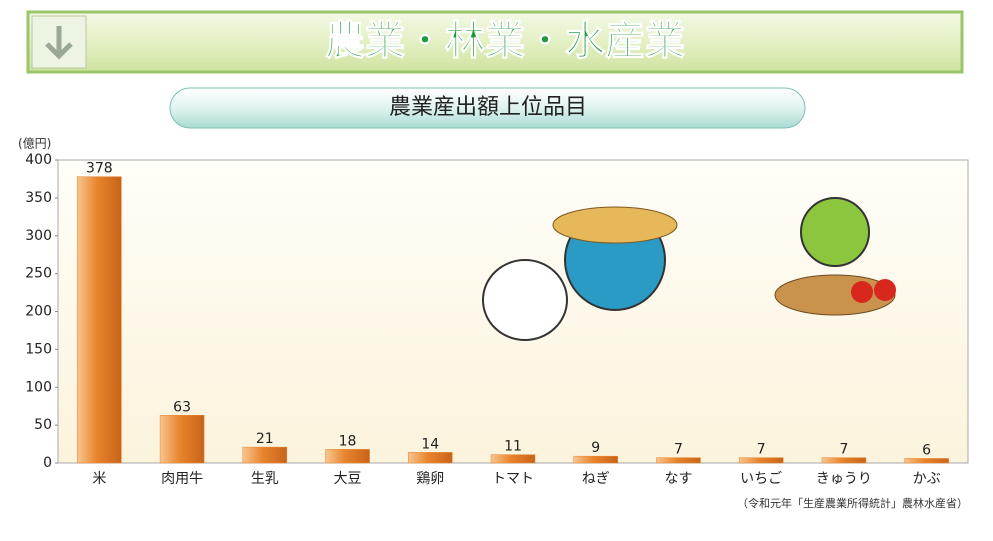 This screenshot has height=541, width=993. Describe the element at coordinates (265, 439) in the screenshot. I see `value-label: 21` at that location.